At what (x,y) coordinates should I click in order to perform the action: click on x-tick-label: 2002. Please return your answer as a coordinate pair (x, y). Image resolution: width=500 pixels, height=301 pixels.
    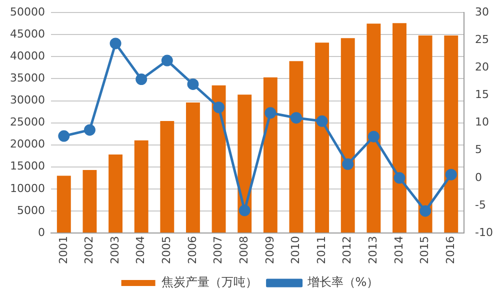
    Looking at the image, I should click on (89, 250).